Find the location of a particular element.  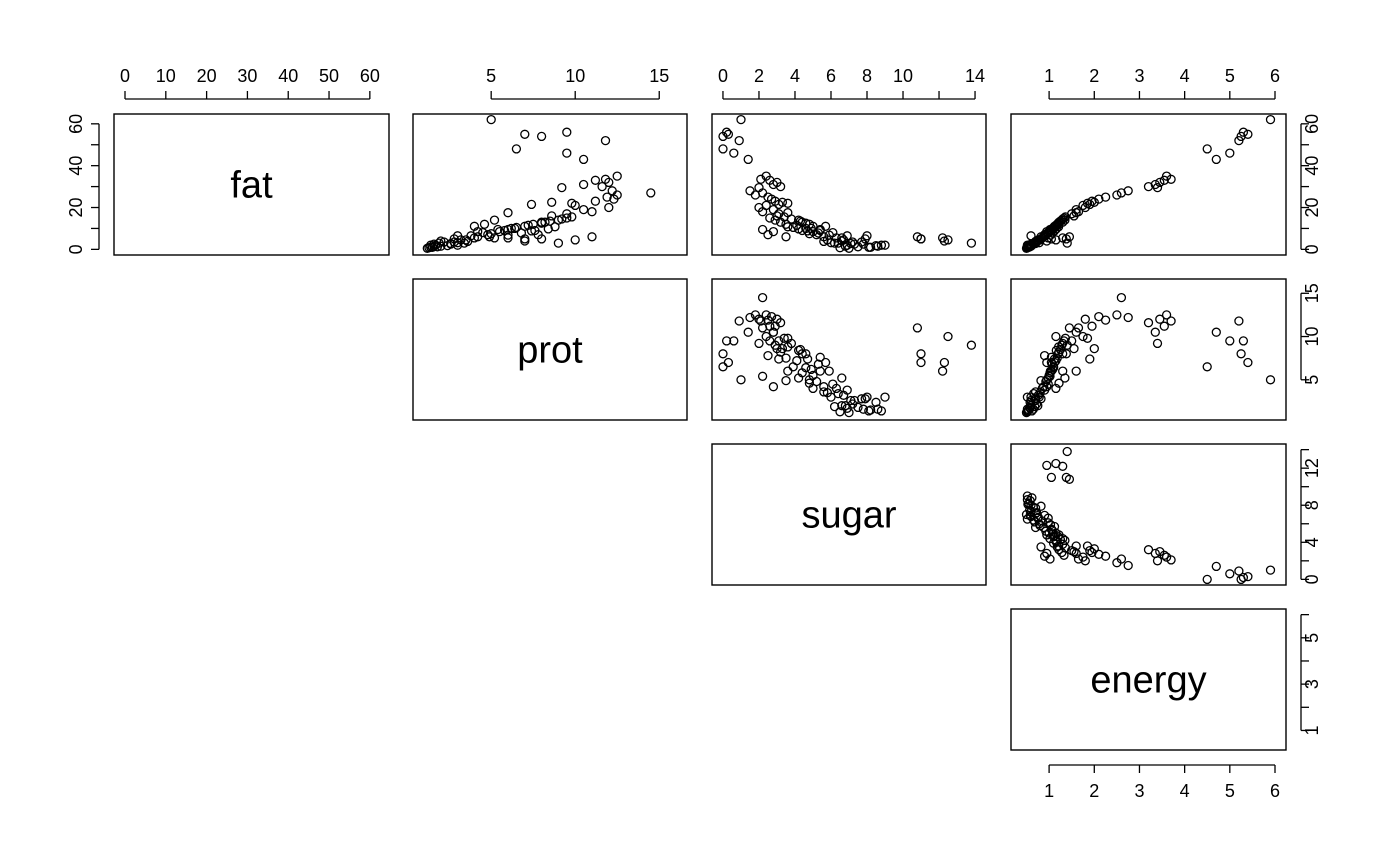

bottom-tick-label-energy: 4 is located at coordinates (1185, 791).